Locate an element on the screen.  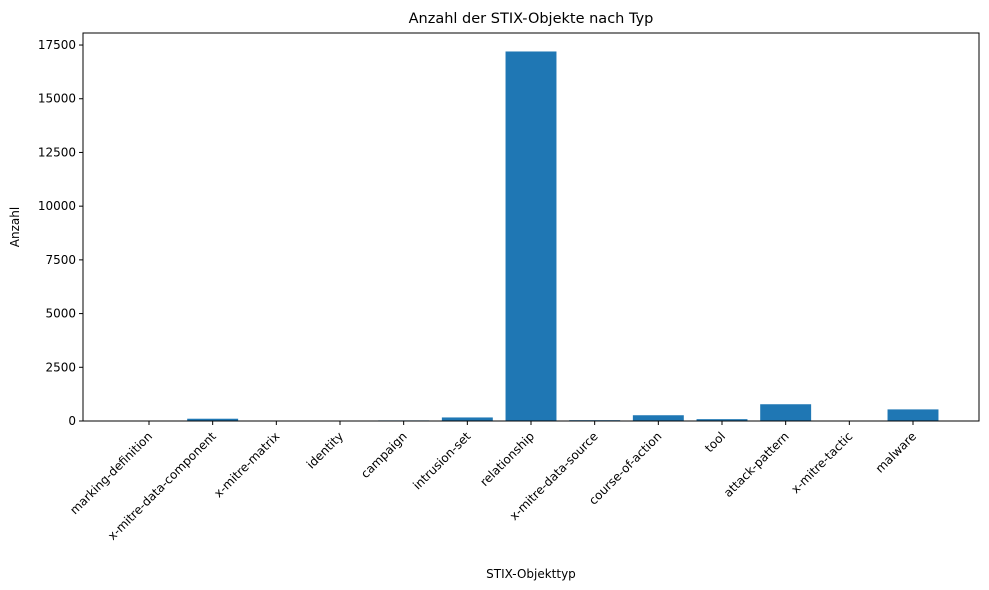
x-tick-label: x-mitre-tactic is located at coordinates (821, 462).